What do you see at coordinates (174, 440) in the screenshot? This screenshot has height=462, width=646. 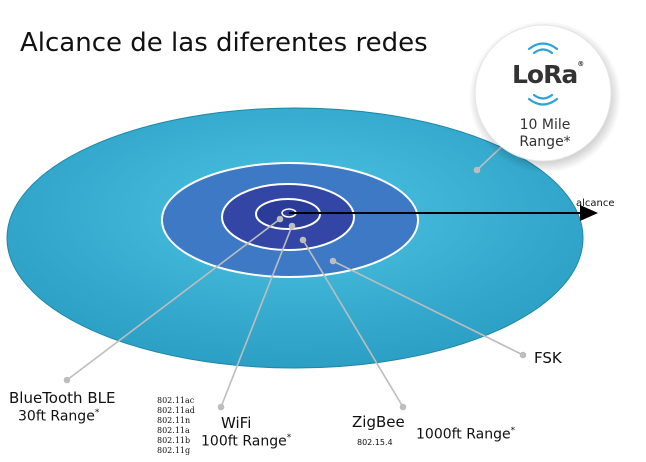 I see `wifi-standard: 802.11b` at bounding box center [174, 440].